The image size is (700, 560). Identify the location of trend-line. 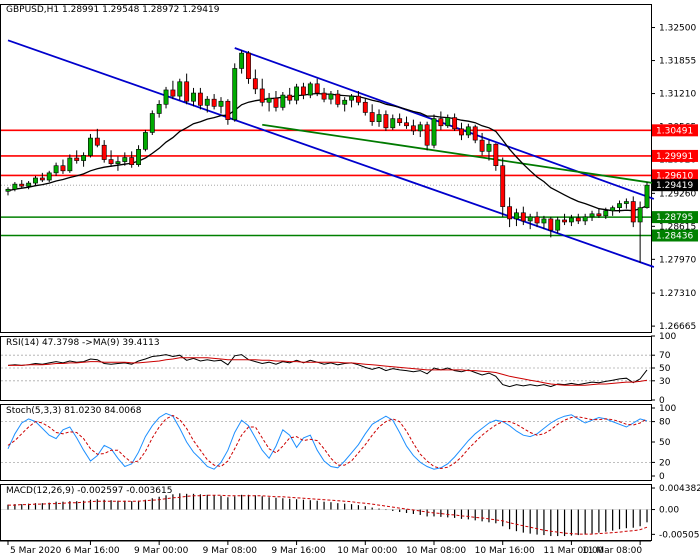
(458, 153).